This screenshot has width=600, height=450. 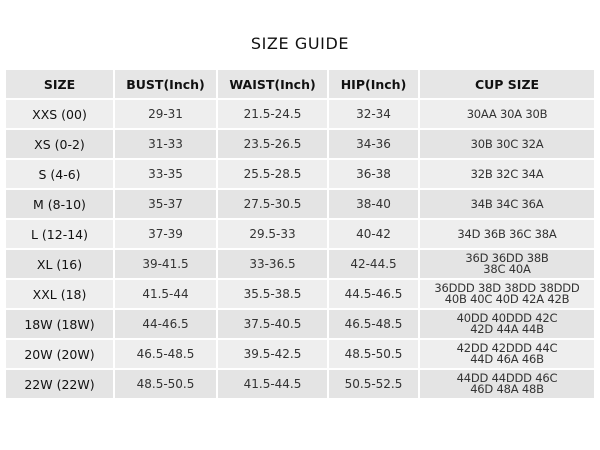 I want to click on hip-cell: 40-42, so click(x=373, y=234).